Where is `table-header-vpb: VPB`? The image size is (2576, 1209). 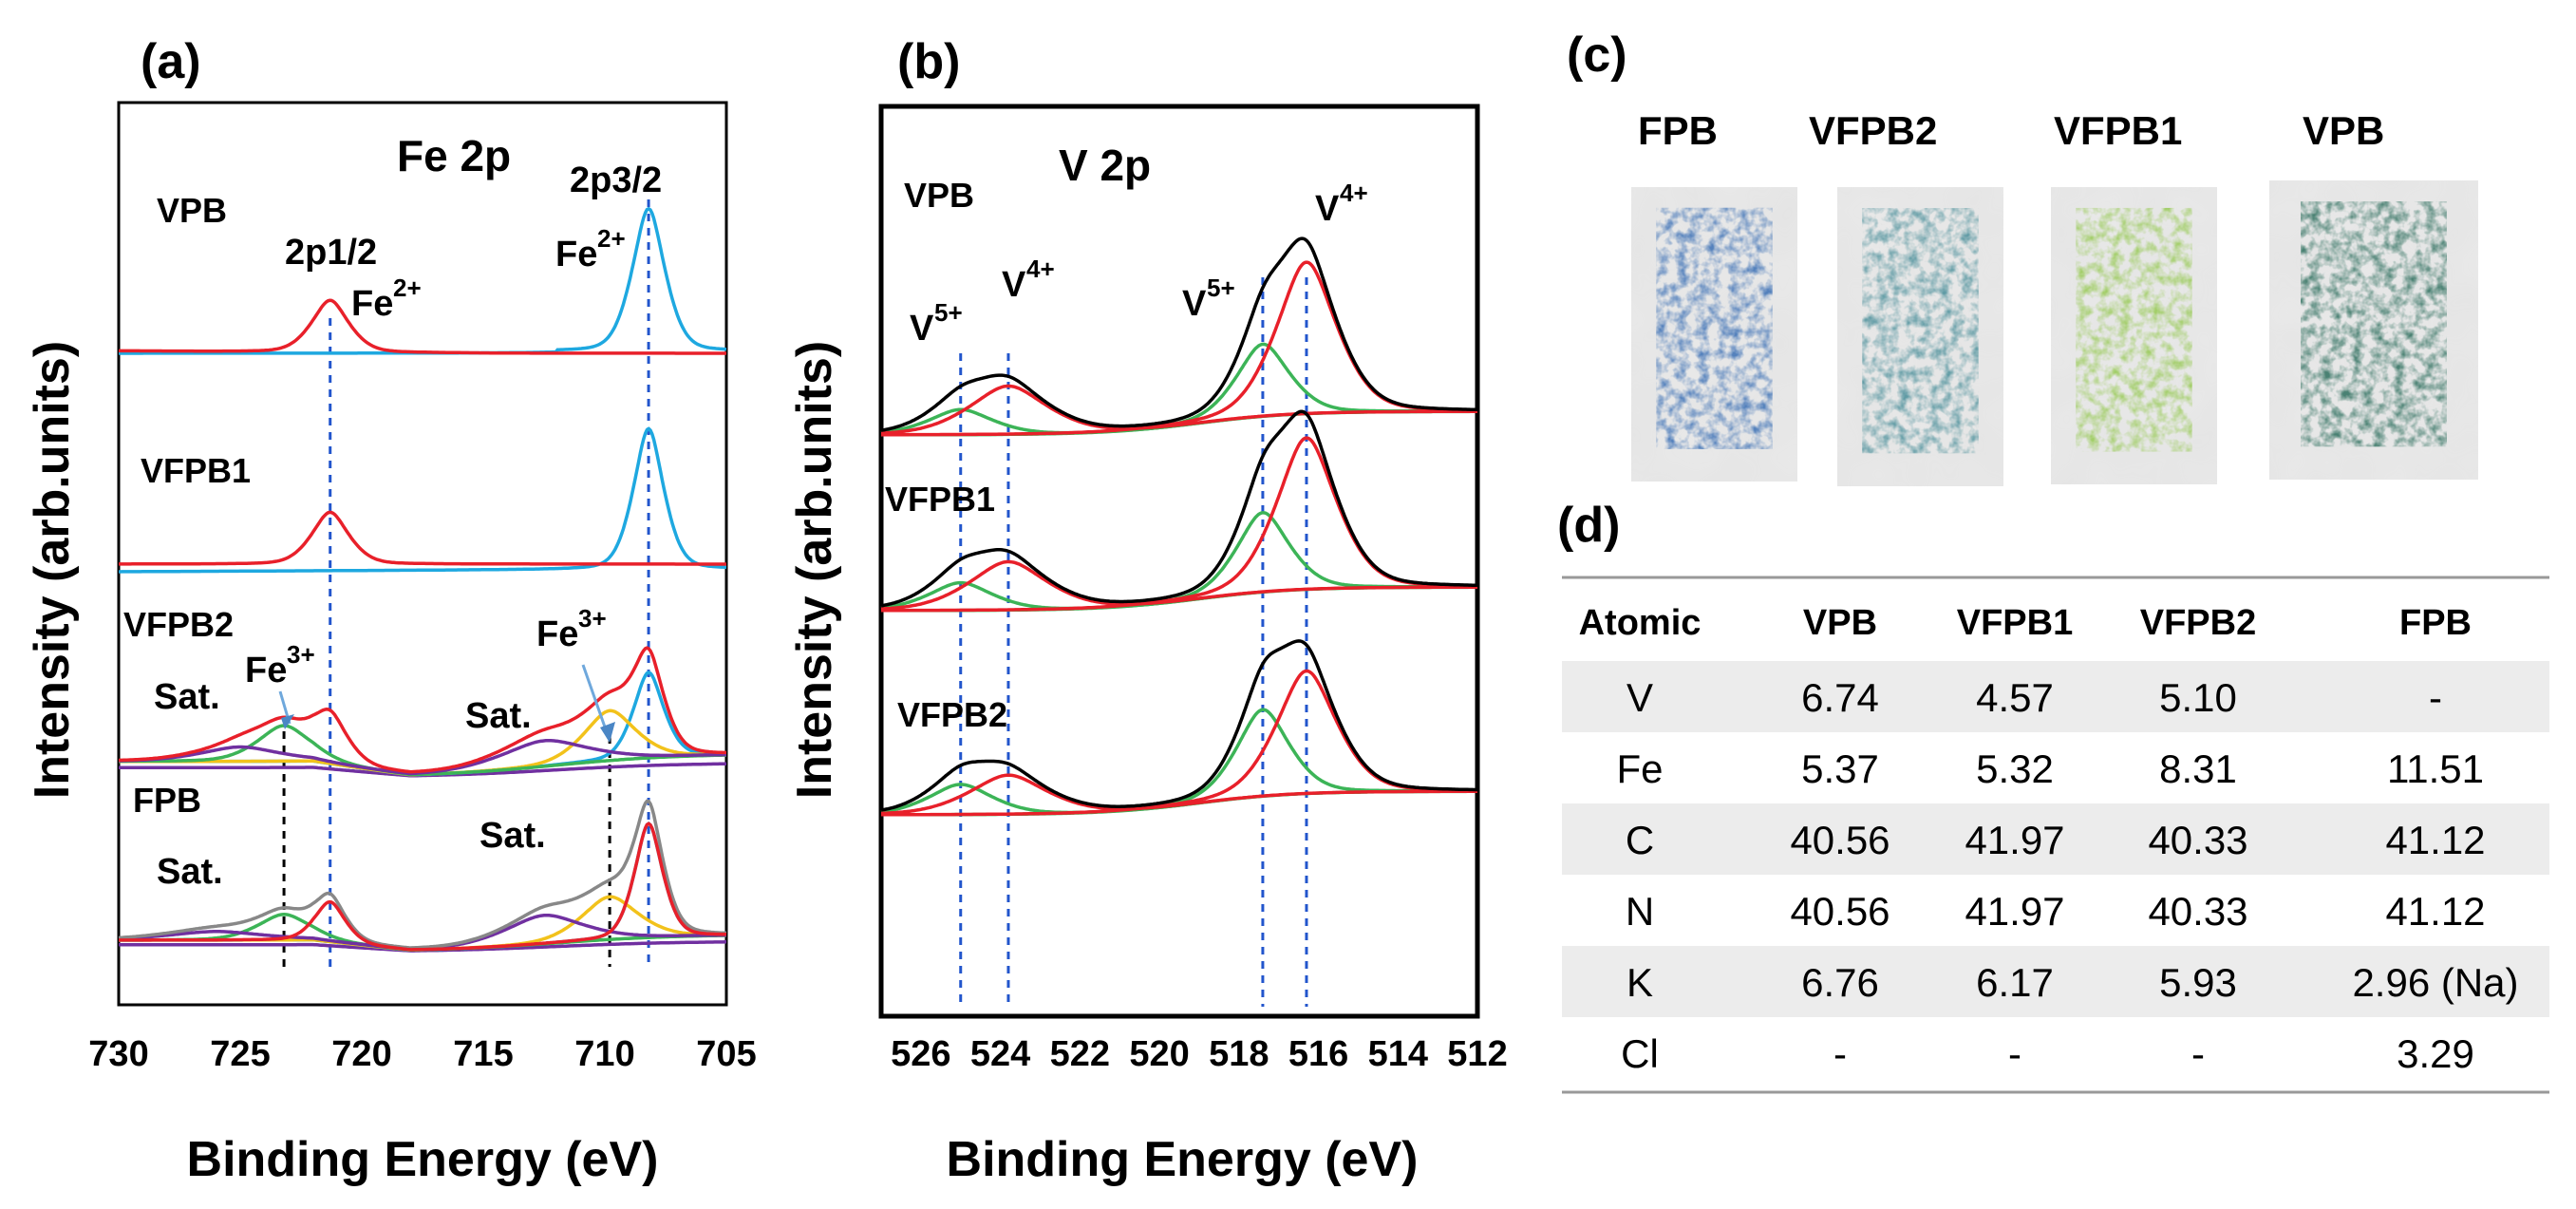 table-header-vpb: VPB is located at coordinates (1840, 623).